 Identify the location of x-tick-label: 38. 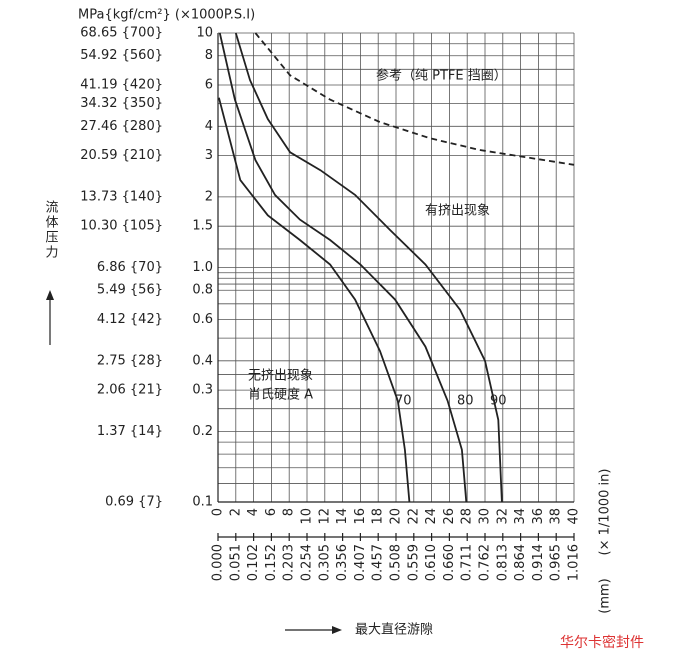
(556, 516).